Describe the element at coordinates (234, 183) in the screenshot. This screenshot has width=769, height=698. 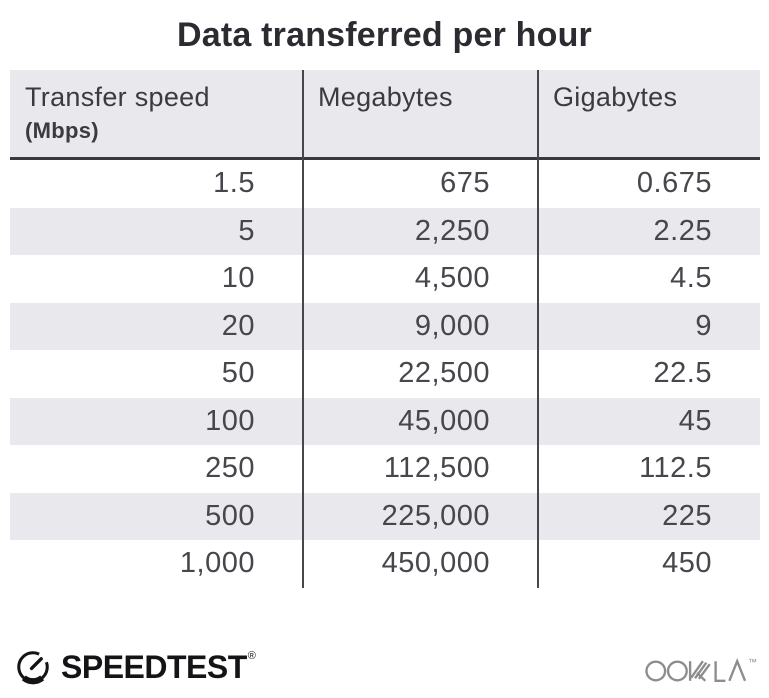
I see `table-cell: 1.5` at that location.